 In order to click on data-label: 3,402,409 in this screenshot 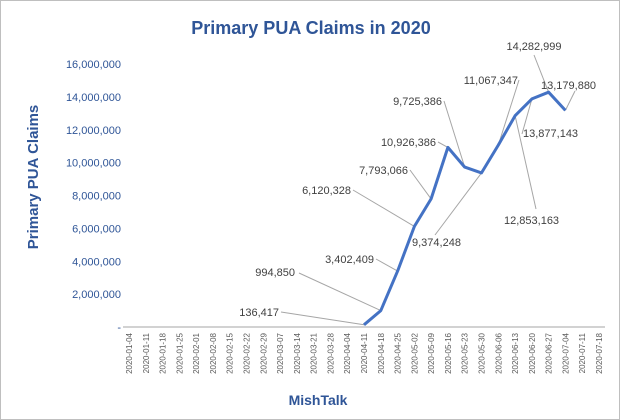, I will do `click(349, 260)`.